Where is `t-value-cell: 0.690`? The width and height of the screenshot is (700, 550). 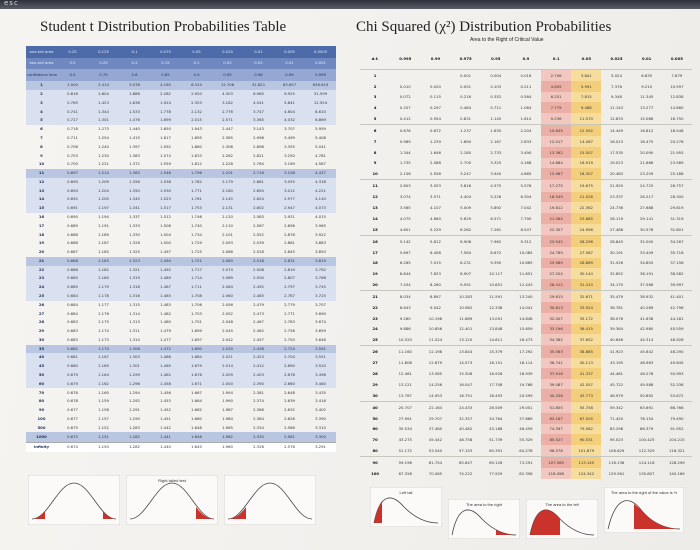
t-value-cell: 0.690 is located at coordinates (72, 216).